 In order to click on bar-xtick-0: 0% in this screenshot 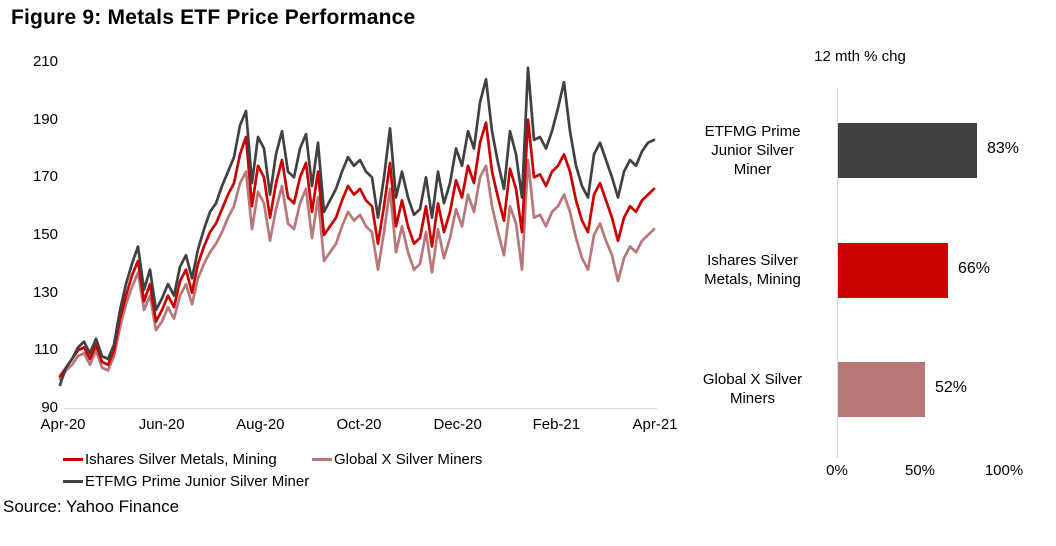, I will do `click(837, 470)`.